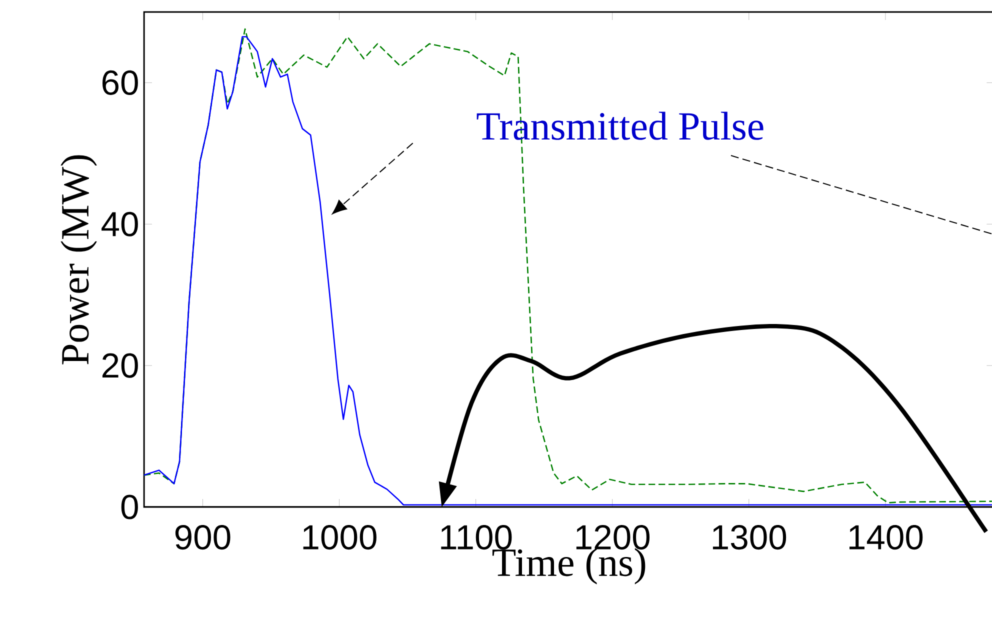  Describe the element at coordinates (202, 537) in the screenshot. I see `x-tick-label: 900` at that location.